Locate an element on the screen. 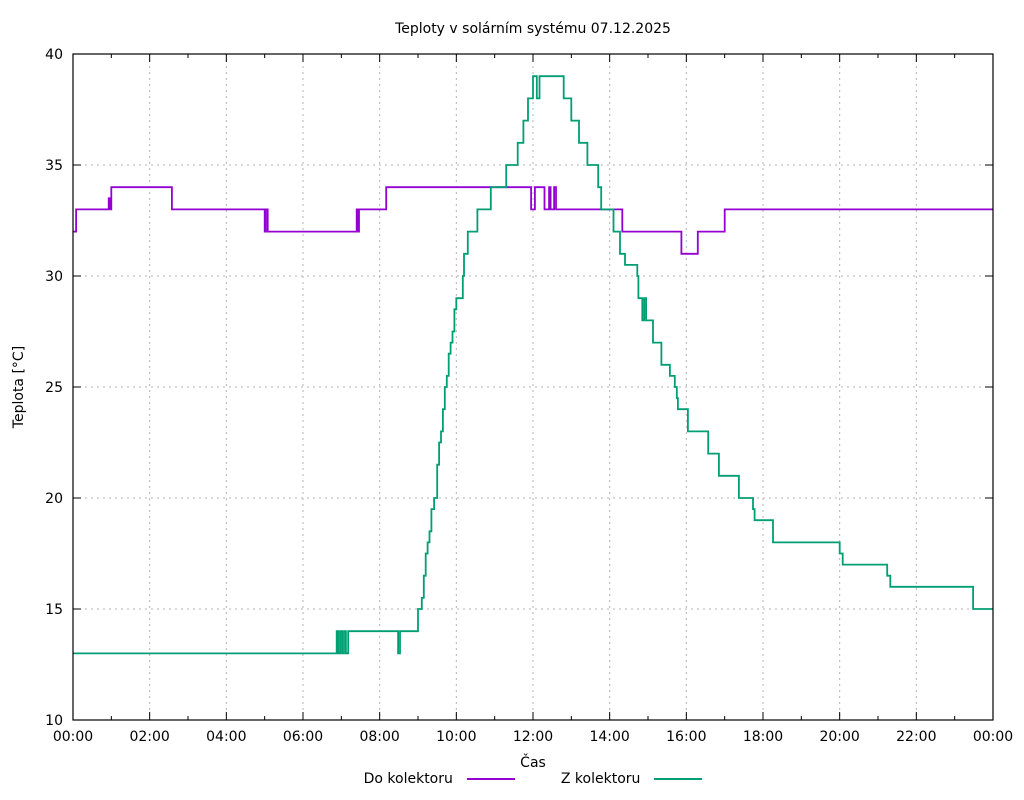 This screenshot has width=1024, height=800. legend-item-z-kolektoru: Z kolektoru is located at coordinates (632, 779).